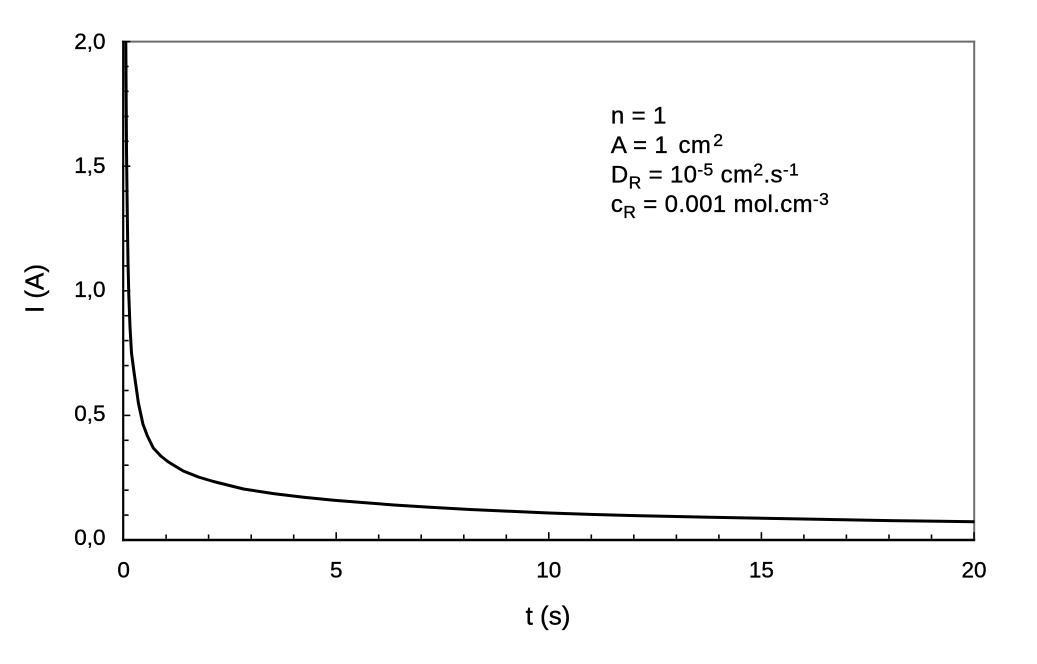 The image size is (1037, 664). What do you see at coordinates (720, 205) in the screenshot?
I see `svg-text: cR = 0.001 mol.cm-3` at bounding box center [720, 205].